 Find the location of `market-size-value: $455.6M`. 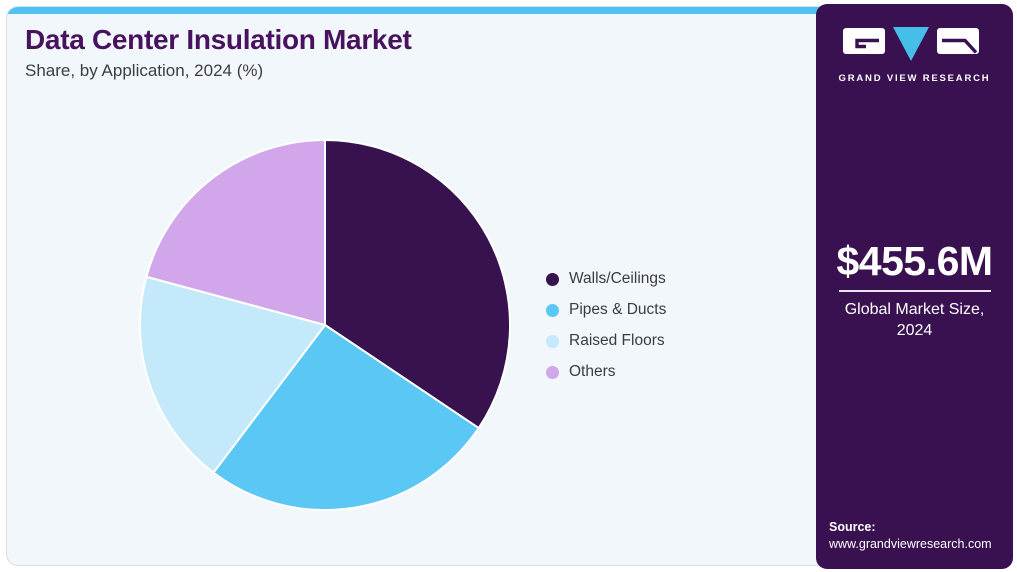

market-size-value: $455.6M is located at coordinates (914, 261).